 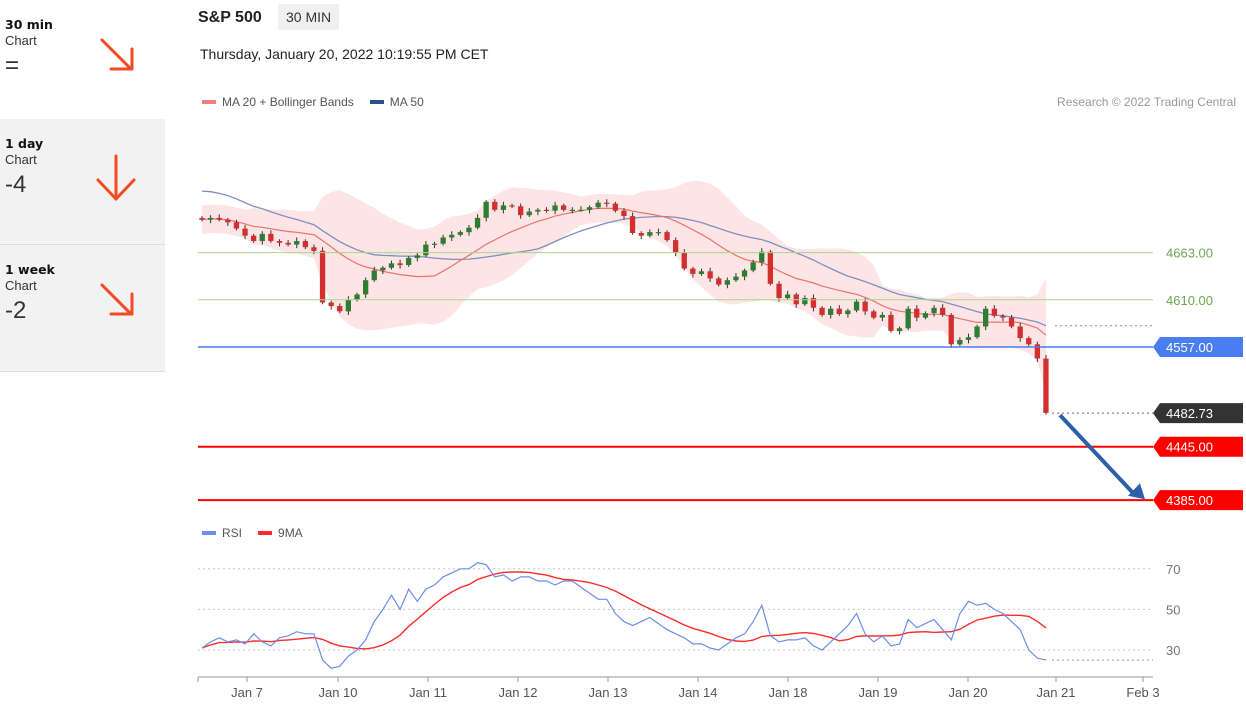 What do you see at coordinates (288, 102) in the screenshot?
I see `ma20-legend-label: MA 20 + Bollinger Bands` at bounding box center [288, 102].